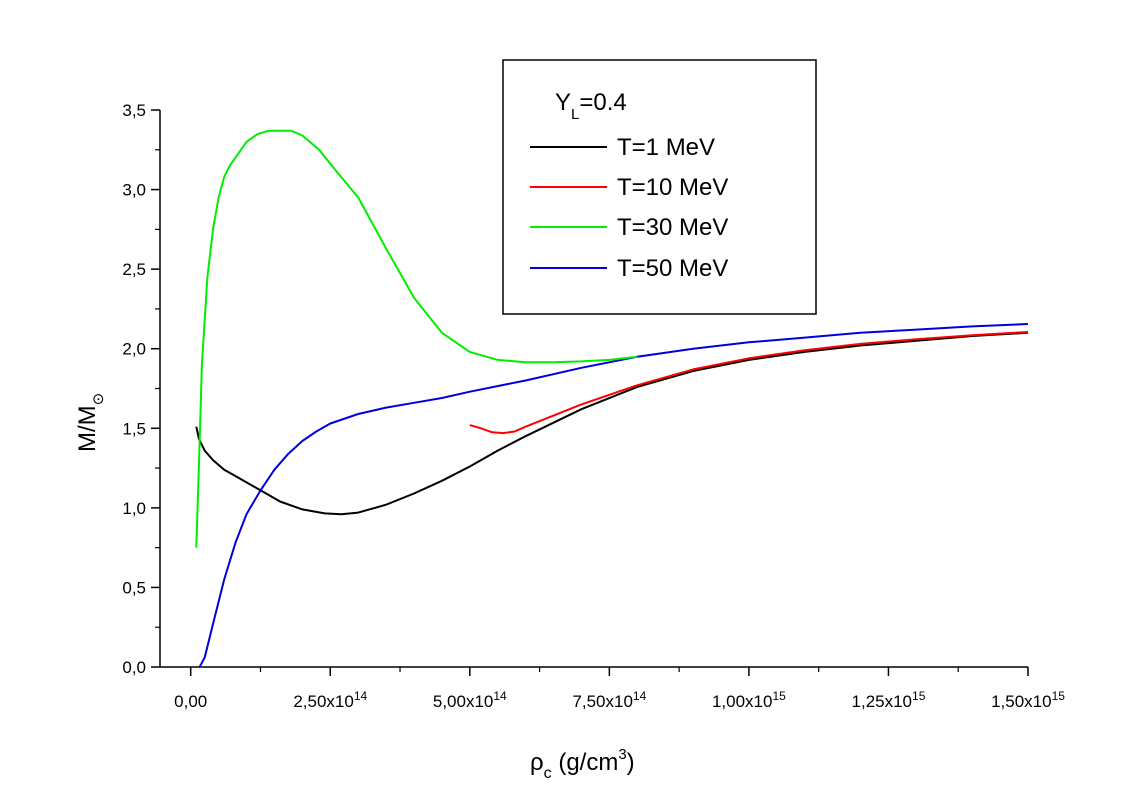  What do you see at coordinates (672, 227) in the screenshot?
I see `legend-label-t30: T=30 MeV` at bounding box center [672, 227].